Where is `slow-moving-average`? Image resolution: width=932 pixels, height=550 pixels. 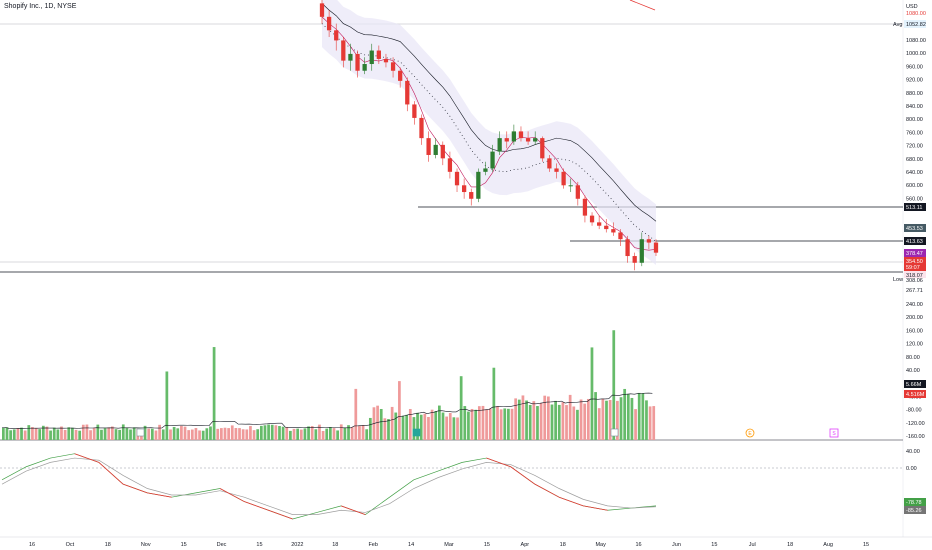 slow-moving-average is located at coordinates (489, 112).